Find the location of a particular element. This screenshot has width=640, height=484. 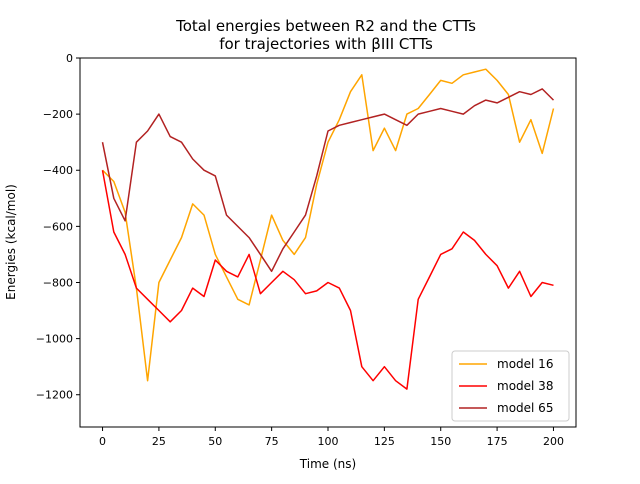

x-tick-label: 50 is located at coordinates (215, 441).